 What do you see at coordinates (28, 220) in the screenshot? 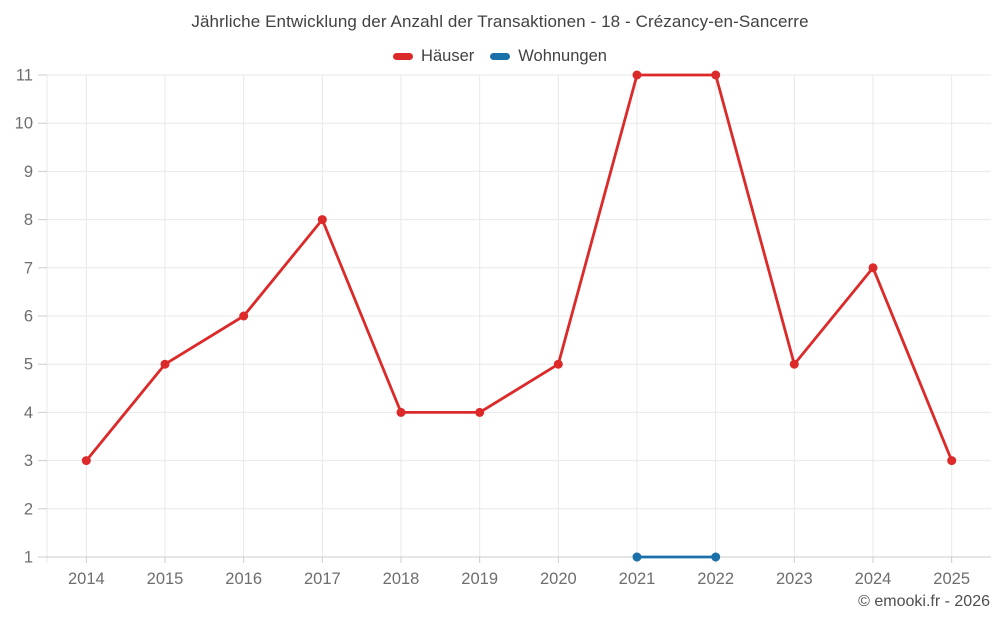
I see `y-axis-label: 8` at bounding box center [28, 220].